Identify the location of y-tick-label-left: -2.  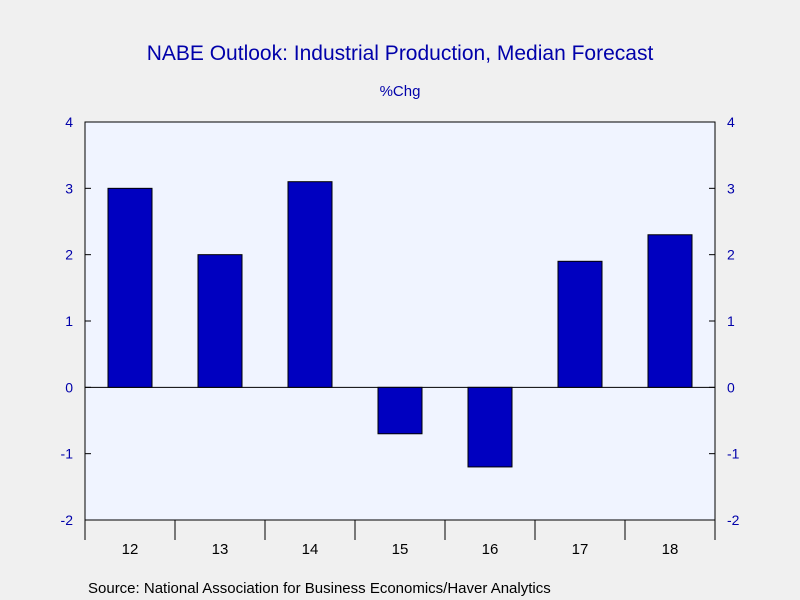
(67, 520).